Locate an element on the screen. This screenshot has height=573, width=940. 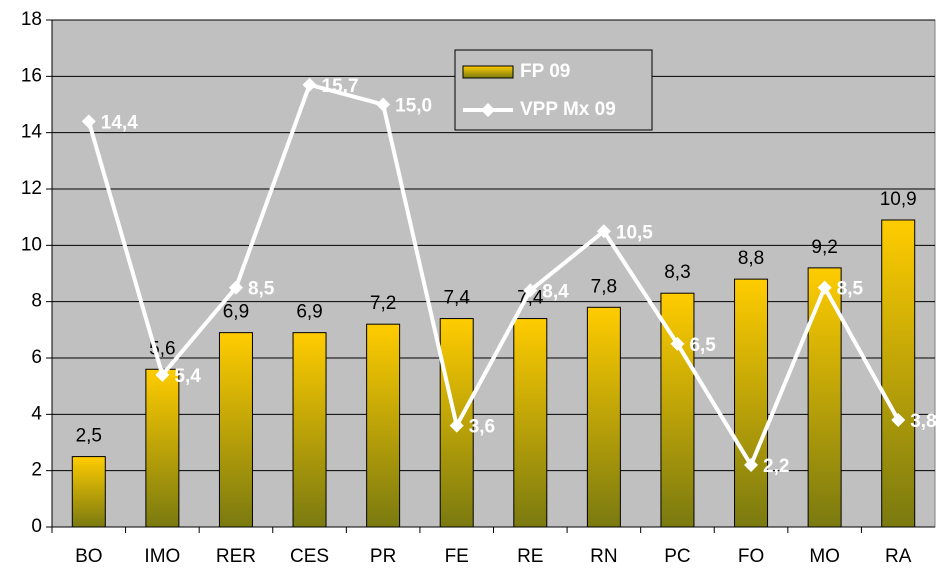
x-tick-label: FO is located at coordinates (751, 556).